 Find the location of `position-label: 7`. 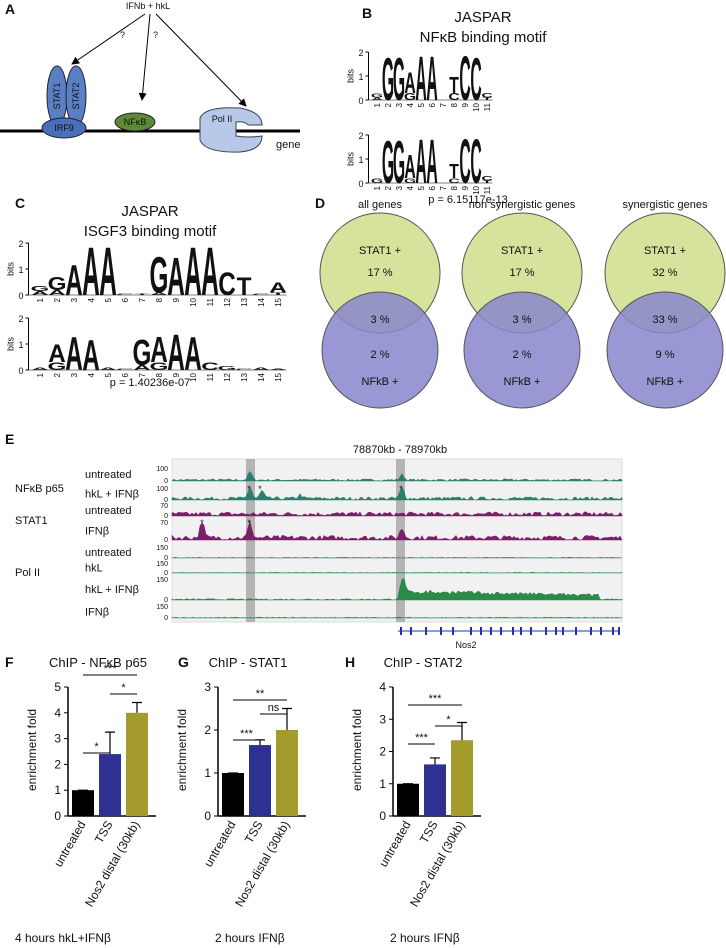

position-label: 7 is located at coordinates (443, 104).